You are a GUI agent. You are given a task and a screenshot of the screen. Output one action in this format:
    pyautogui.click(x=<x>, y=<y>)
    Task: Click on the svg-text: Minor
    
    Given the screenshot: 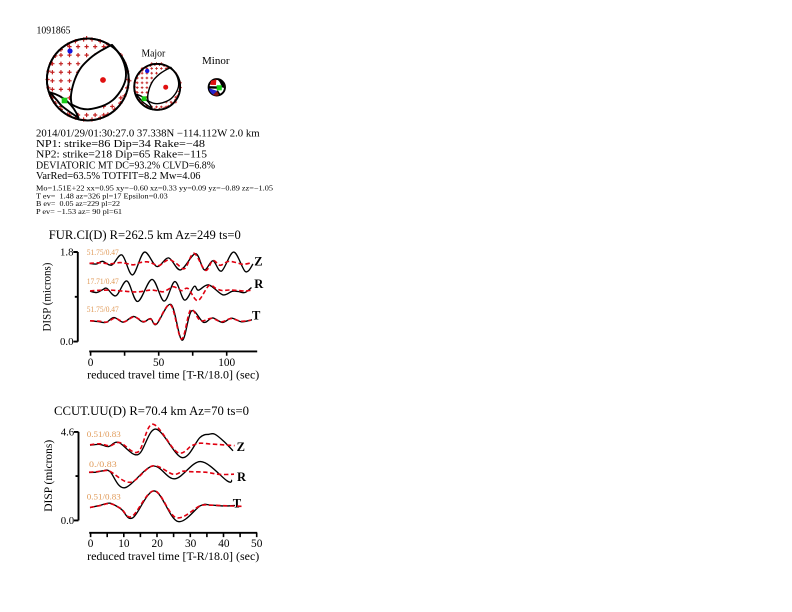 What is the action you would take?
    pyautogui.click(x=216, y=61)
    